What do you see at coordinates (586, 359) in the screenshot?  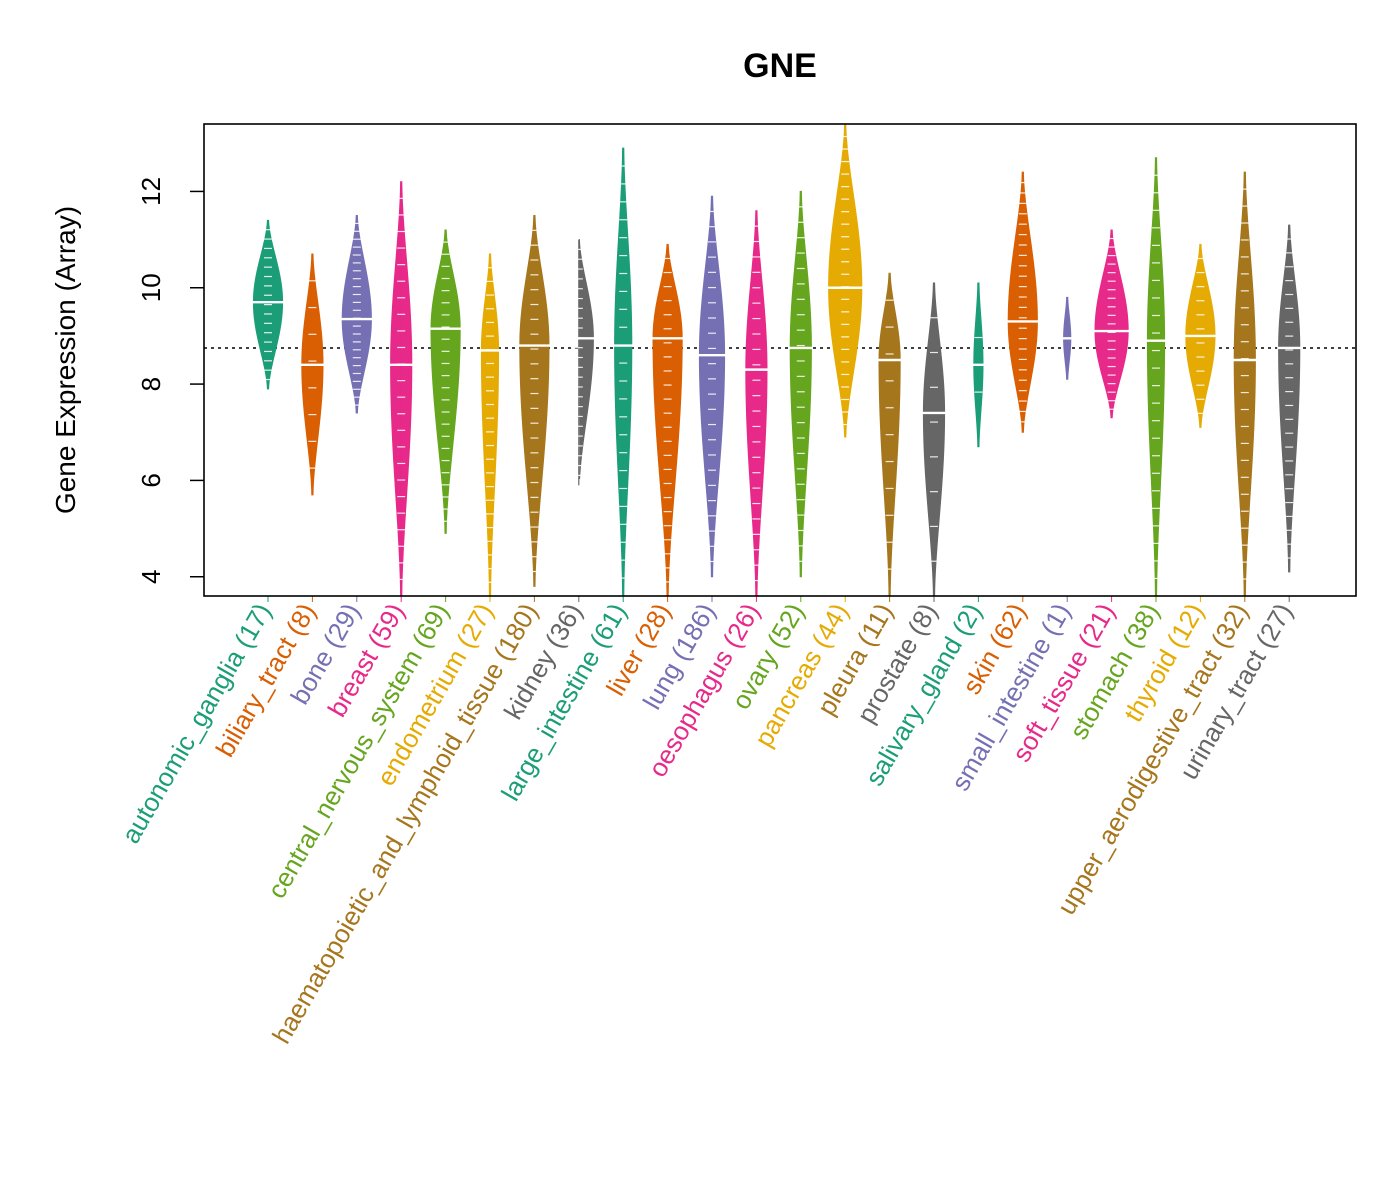 I see `violin-kidney` at bounding box center [586, 359].